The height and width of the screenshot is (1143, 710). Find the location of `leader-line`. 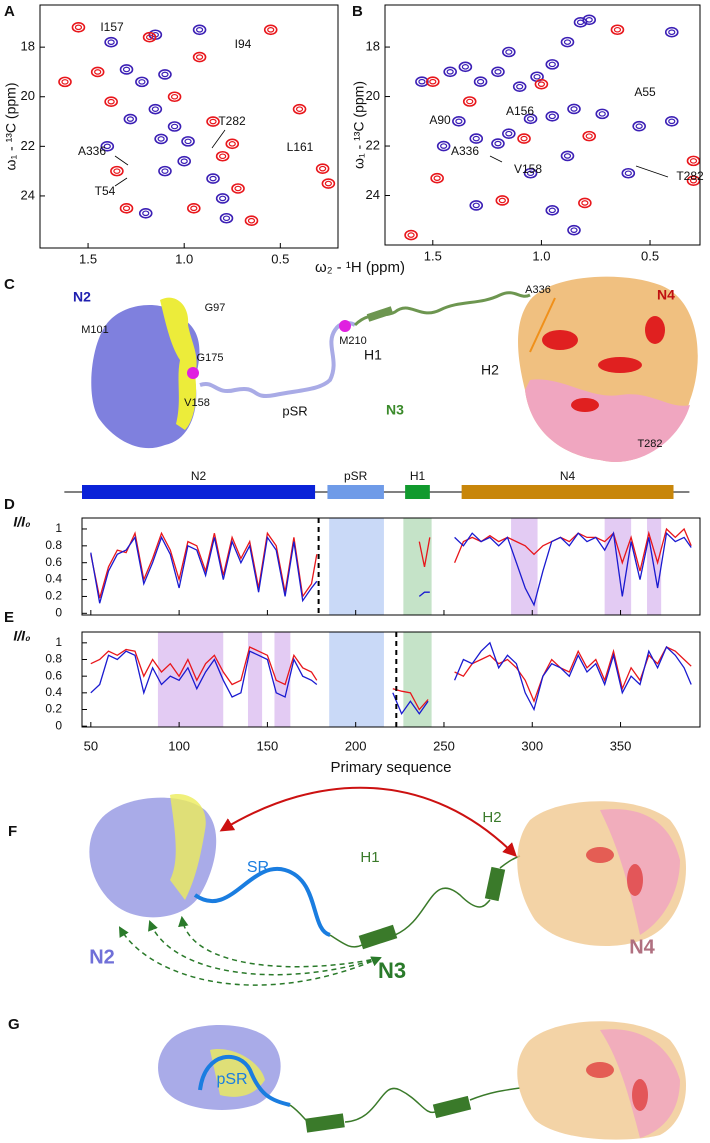

leader-line is located at coordinates (496, 159).